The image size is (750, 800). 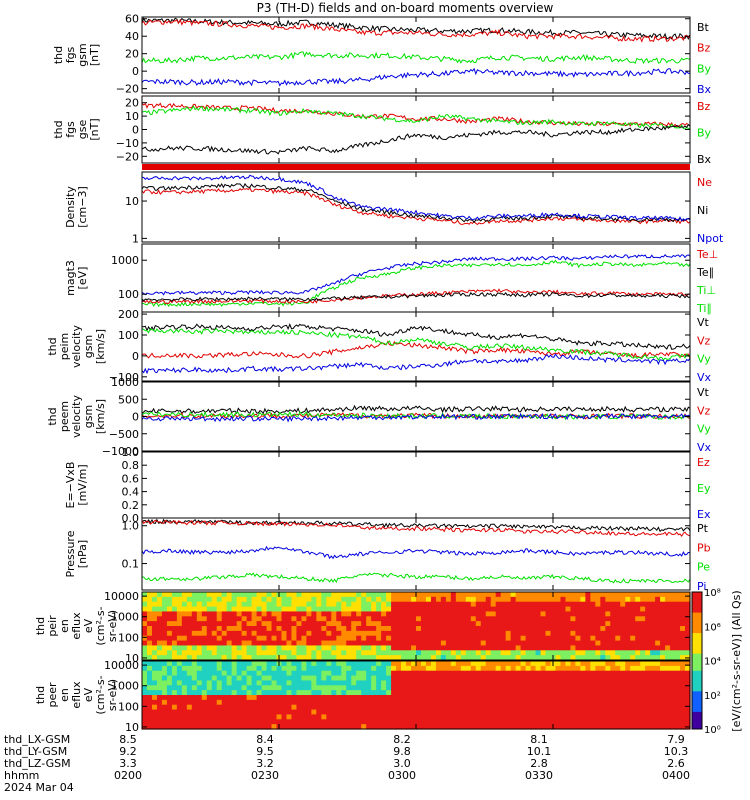 I want to click on series-By-line, so click(x=416, y=117).